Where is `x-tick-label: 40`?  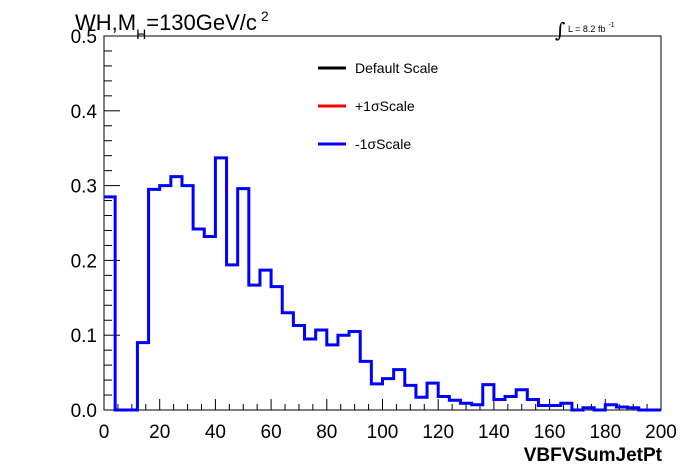 x-tick-label: 40 is located at coordinates (215, 432).